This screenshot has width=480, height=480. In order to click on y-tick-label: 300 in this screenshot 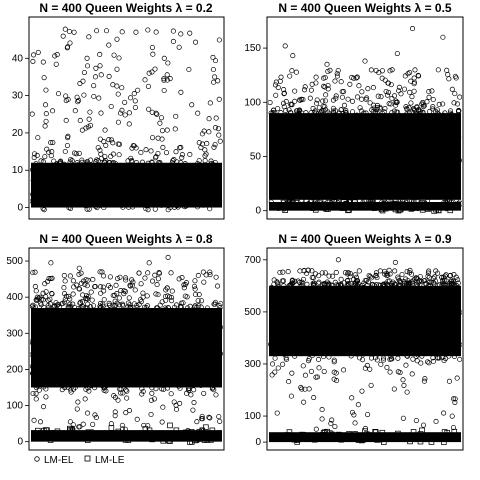, I will do `click(252, 364)`.